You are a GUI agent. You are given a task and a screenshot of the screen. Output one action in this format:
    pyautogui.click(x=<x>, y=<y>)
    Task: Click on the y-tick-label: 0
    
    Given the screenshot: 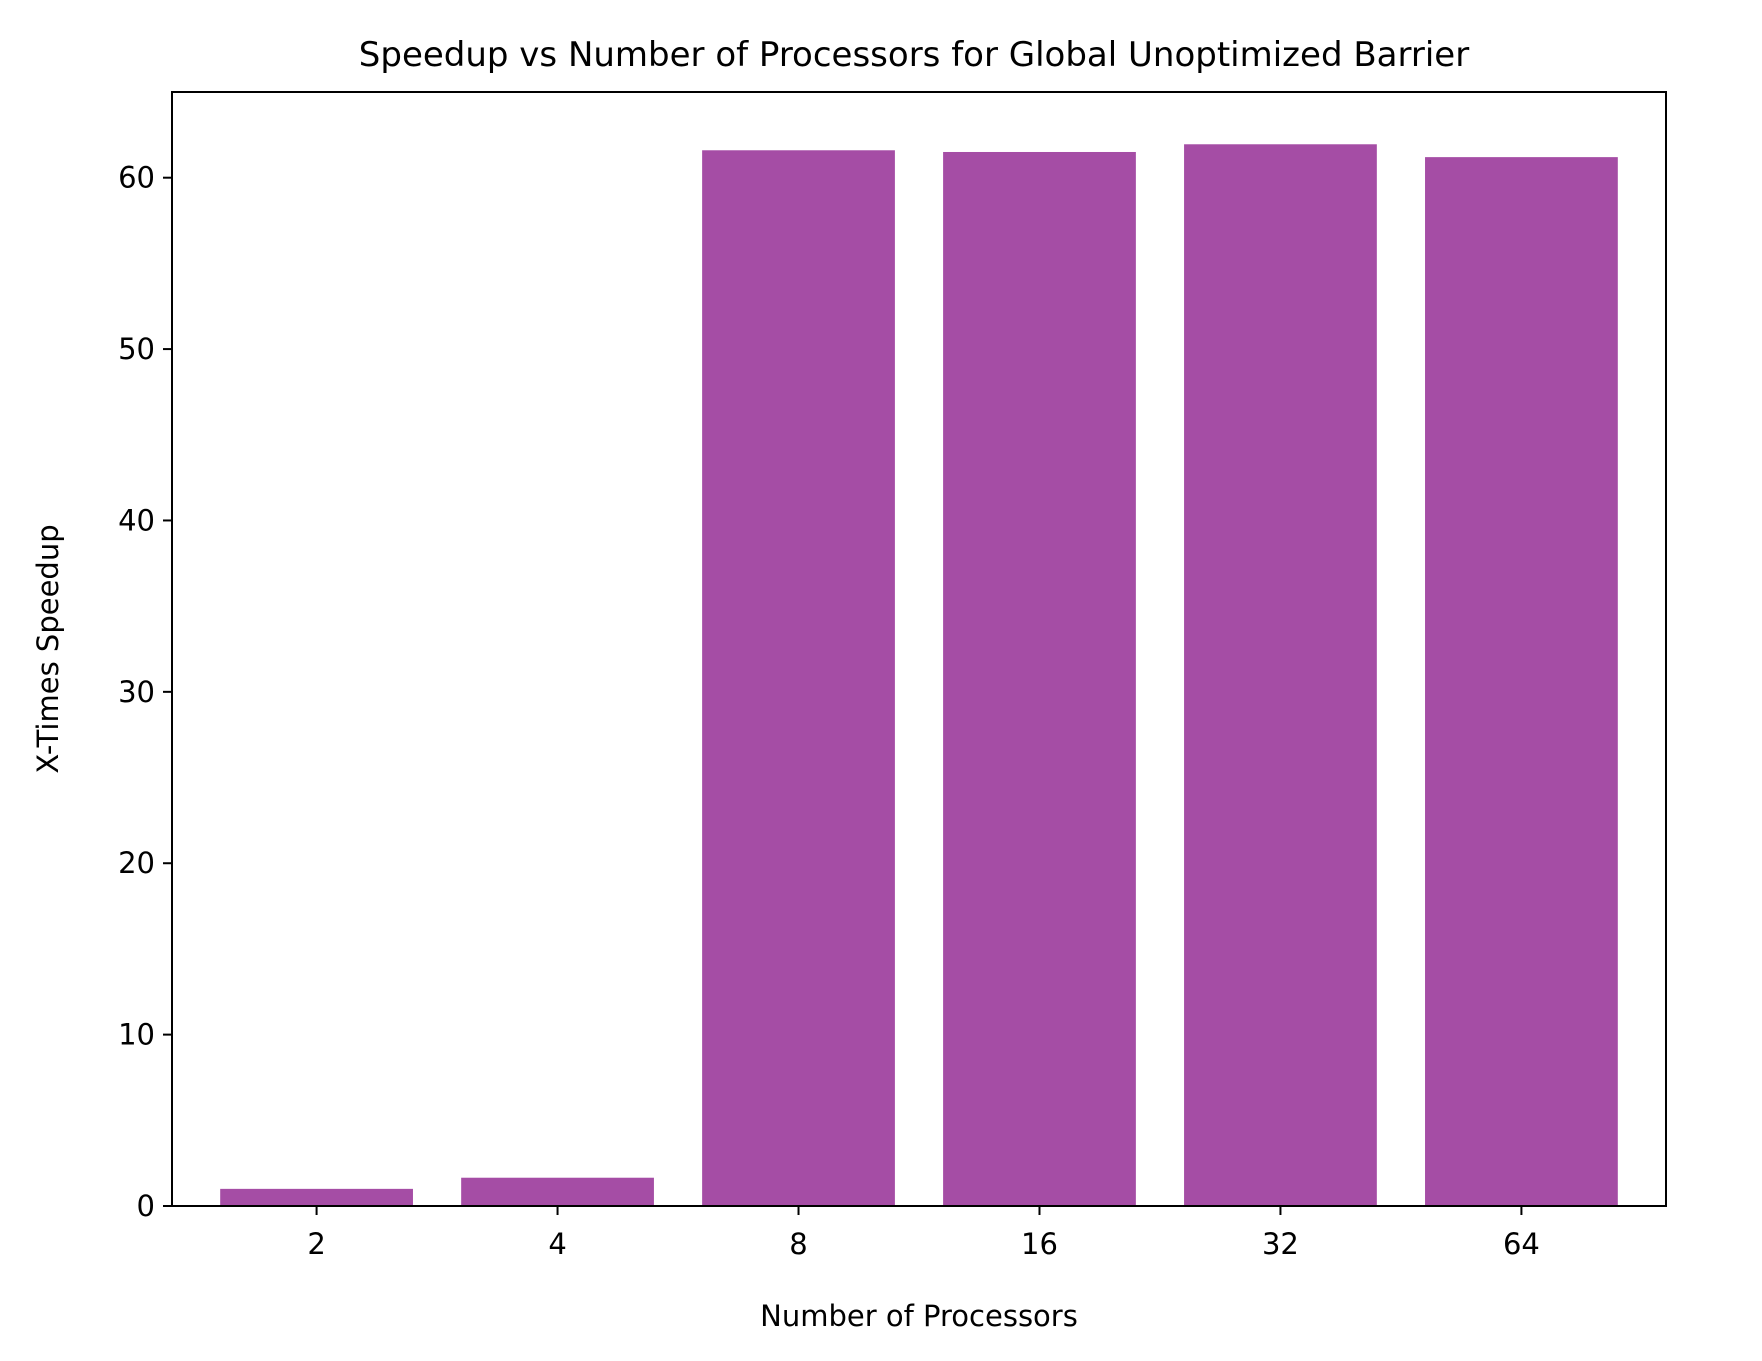 What is the action you would take?
    pyautogui.click(x=146, y=1206)
    